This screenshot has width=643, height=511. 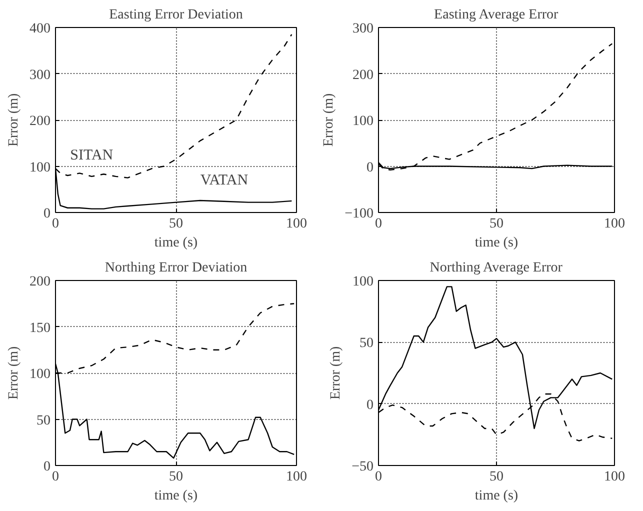 What do you see at coordinates (176, 268) in the screenshot?
I see `chart-title: Northing Error Deviation` at bounding box center [176, 268].